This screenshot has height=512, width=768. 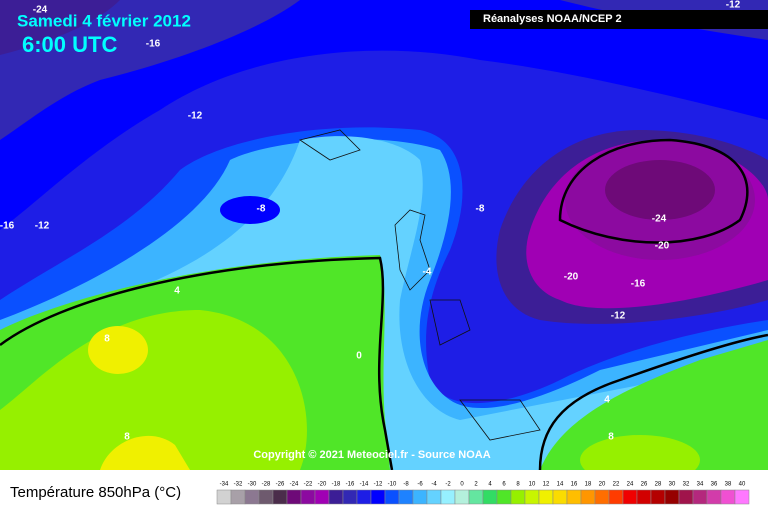 I want to click on time: 6:00 UTC, so click(x=69, y=44).